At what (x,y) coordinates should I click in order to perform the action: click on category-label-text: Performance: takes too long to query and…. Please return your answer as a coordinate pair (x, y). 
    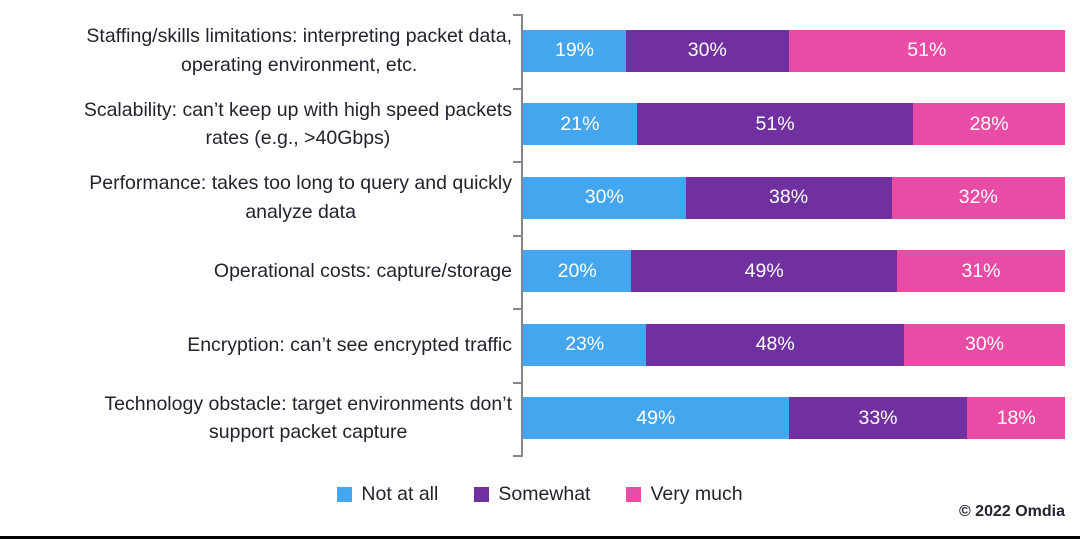
    Looking at the image, I should click on (300, 197).